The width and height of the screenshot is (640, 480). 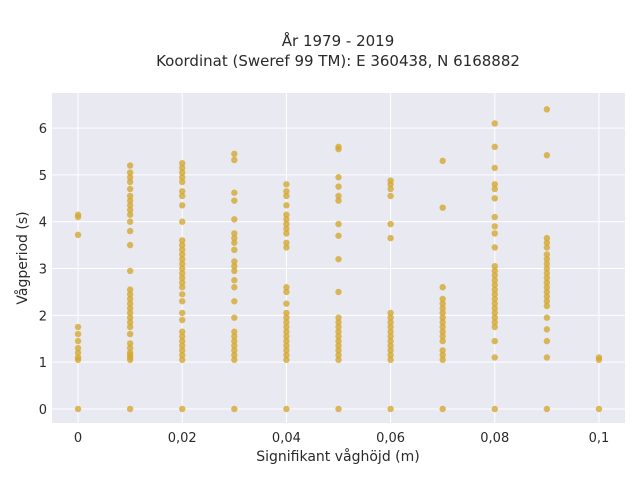 What do you see at coordinates (341, 438) in the screenshot?
I see `x-tick-labels: 0 0,02 0,04 0,06 0,08 0,1` at bounding box center [341, 438].